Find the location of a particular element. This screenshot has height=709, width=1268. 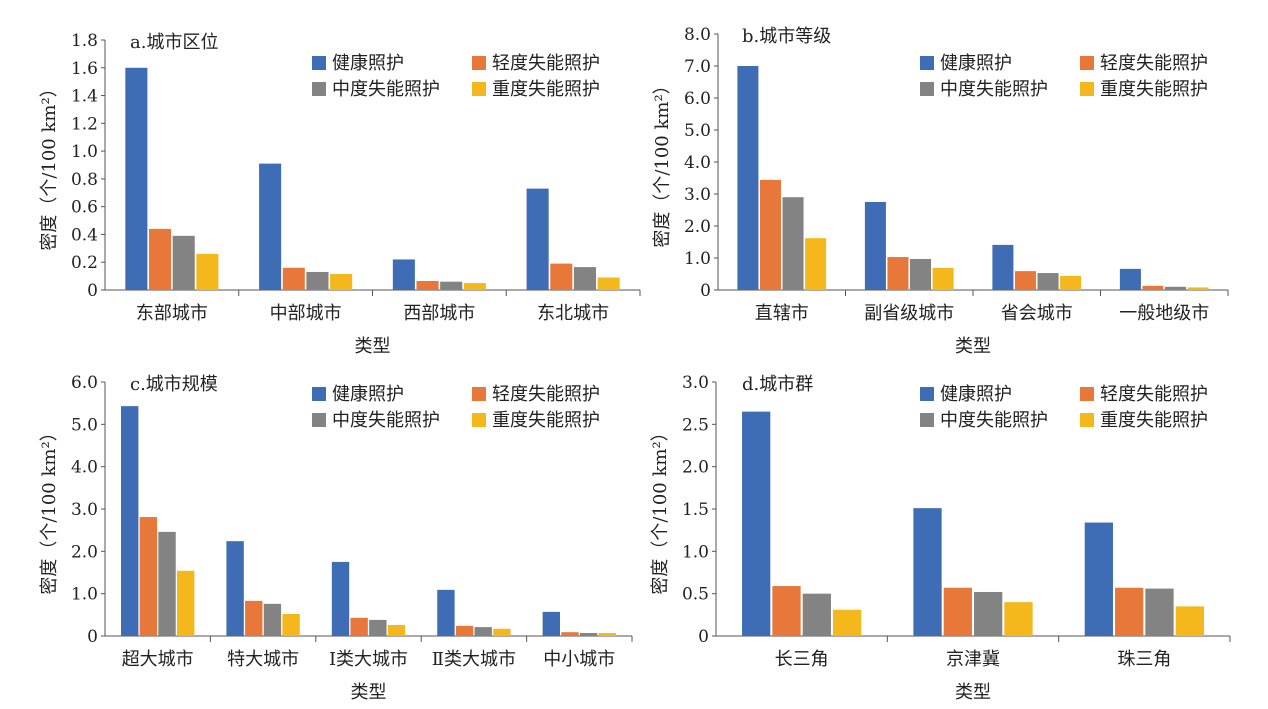

y-tick-label: 5.0 is located at coordinates (697, 131).